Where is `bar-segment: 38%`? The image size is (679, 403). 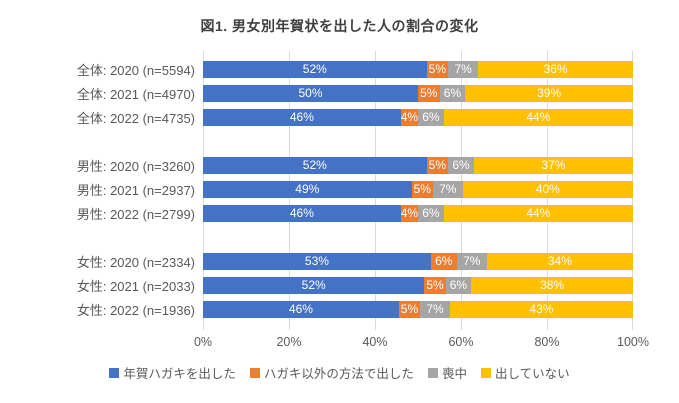 bar-segment: 38% is located at coordinates (552, 285).